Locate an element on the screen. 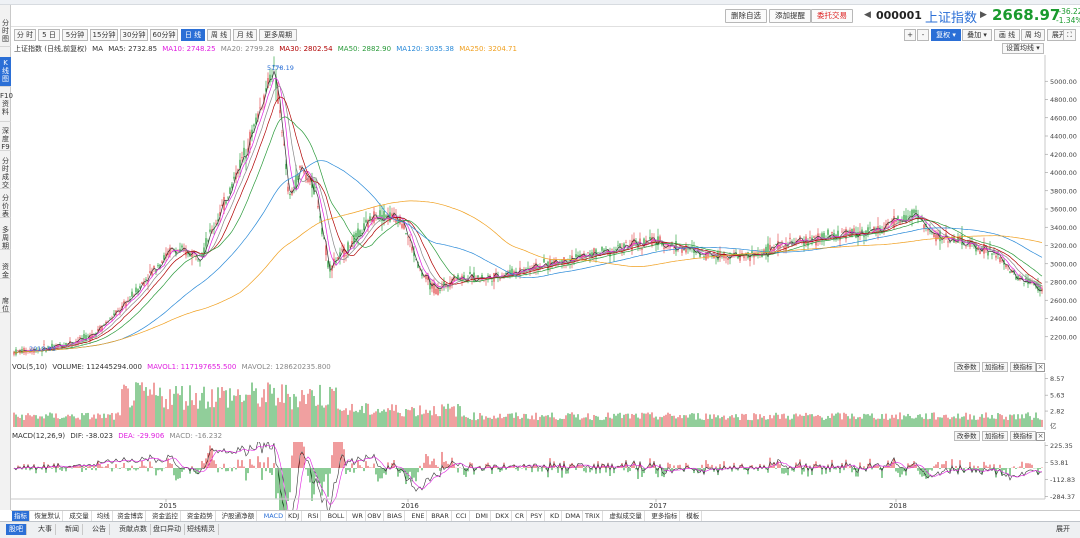 This screenshot has width=1080, height=538. zoom-in-button: + is located at coordinates (910, 35).